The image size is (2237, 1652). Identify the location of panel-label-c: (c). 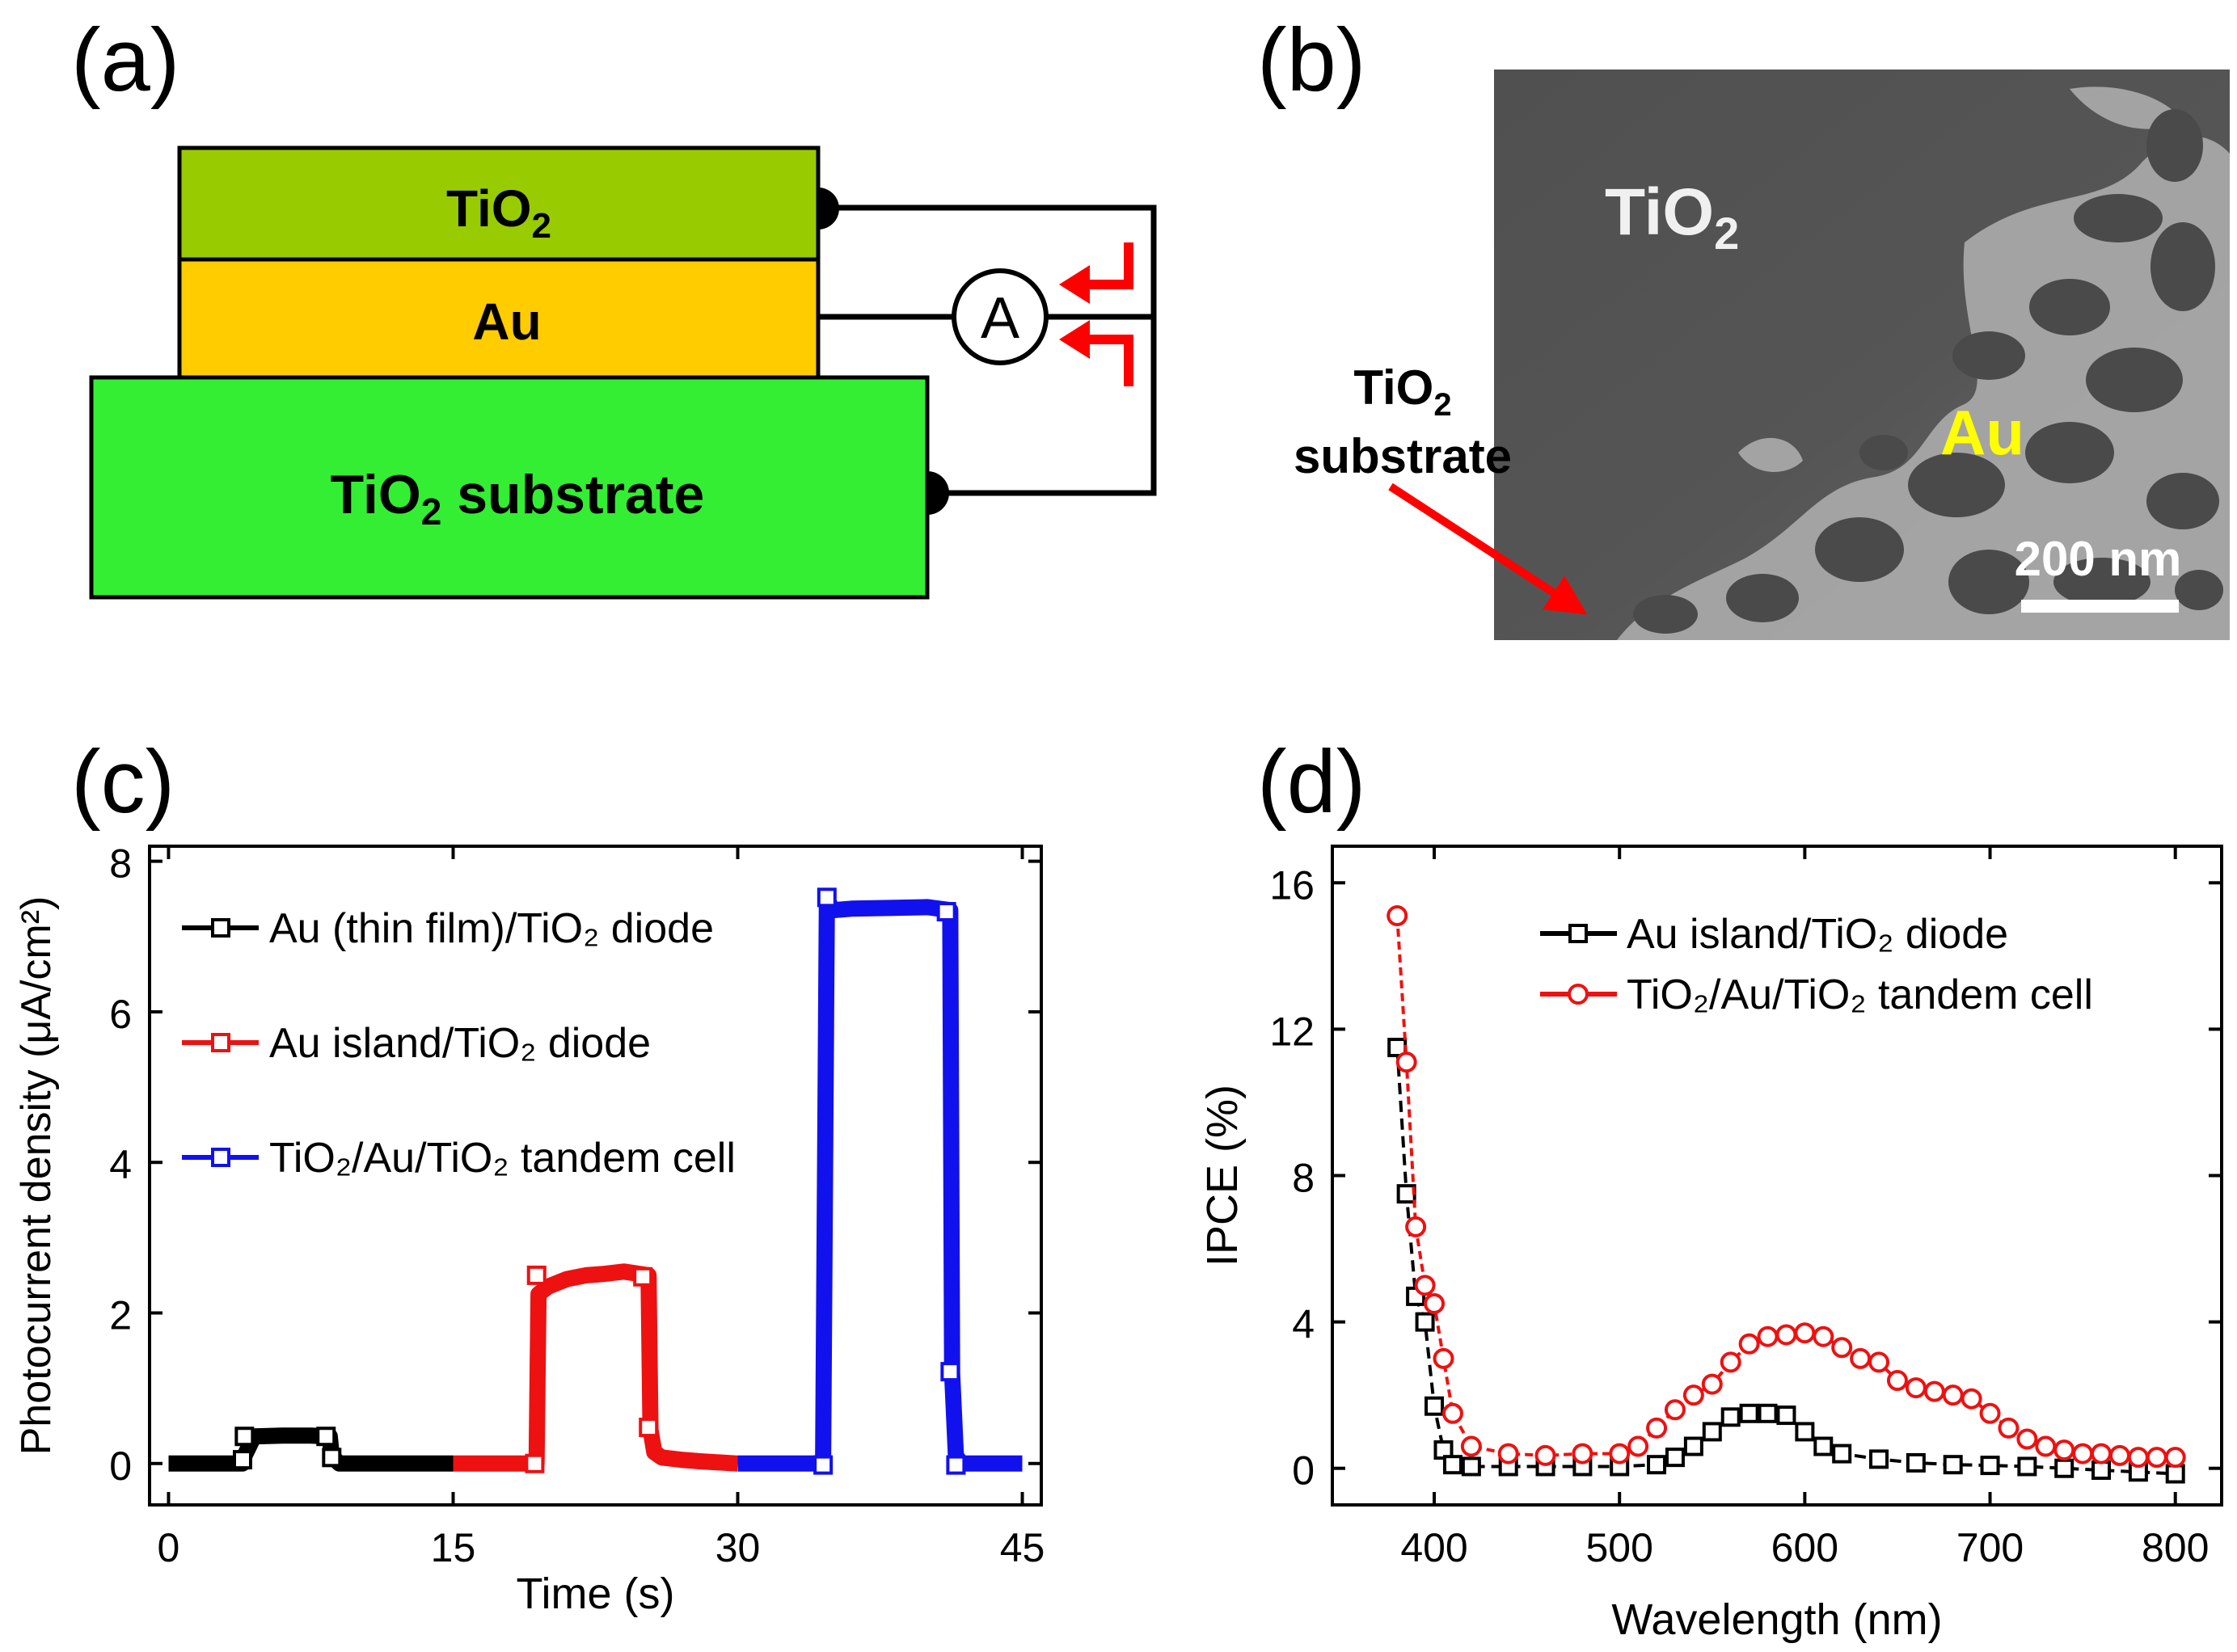
(123, 782).